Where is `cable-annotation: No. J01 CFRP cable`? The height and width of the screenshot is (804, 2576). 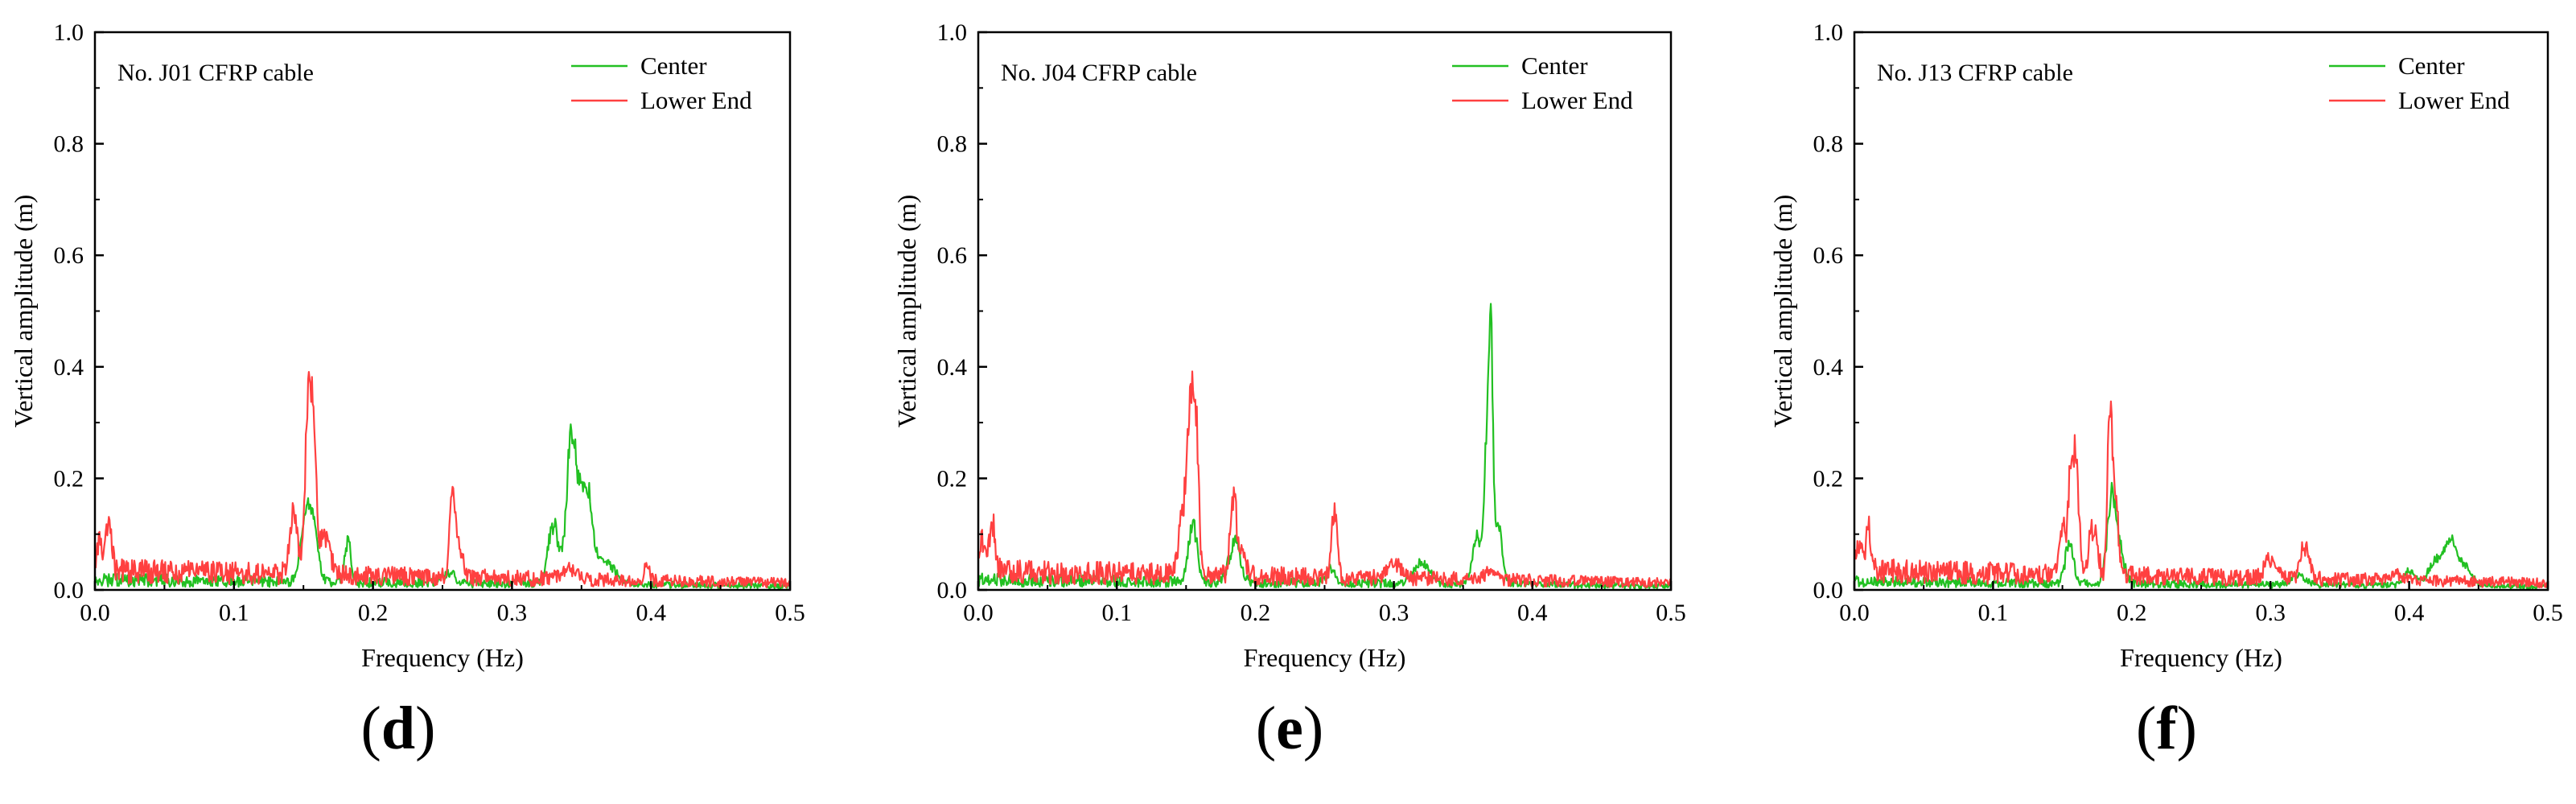 cable-annotation: No. J01 CFRP cable is located at coordinates (215, 73).